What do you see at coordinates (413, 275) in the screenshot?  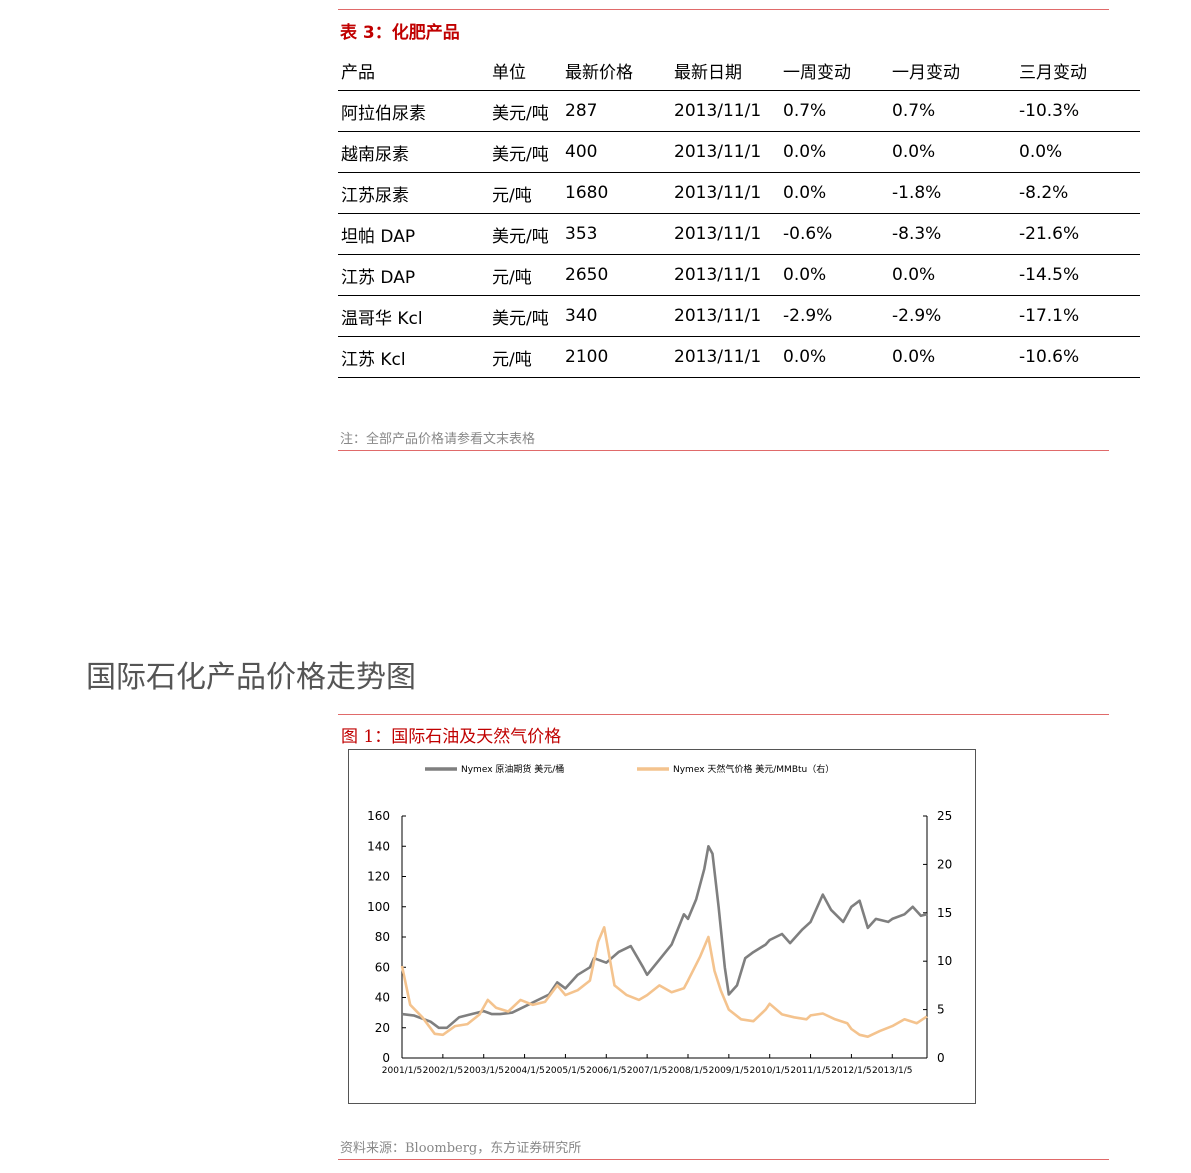 I see `table-cell: 江苏 DAP` at bounding box center [413, 275].